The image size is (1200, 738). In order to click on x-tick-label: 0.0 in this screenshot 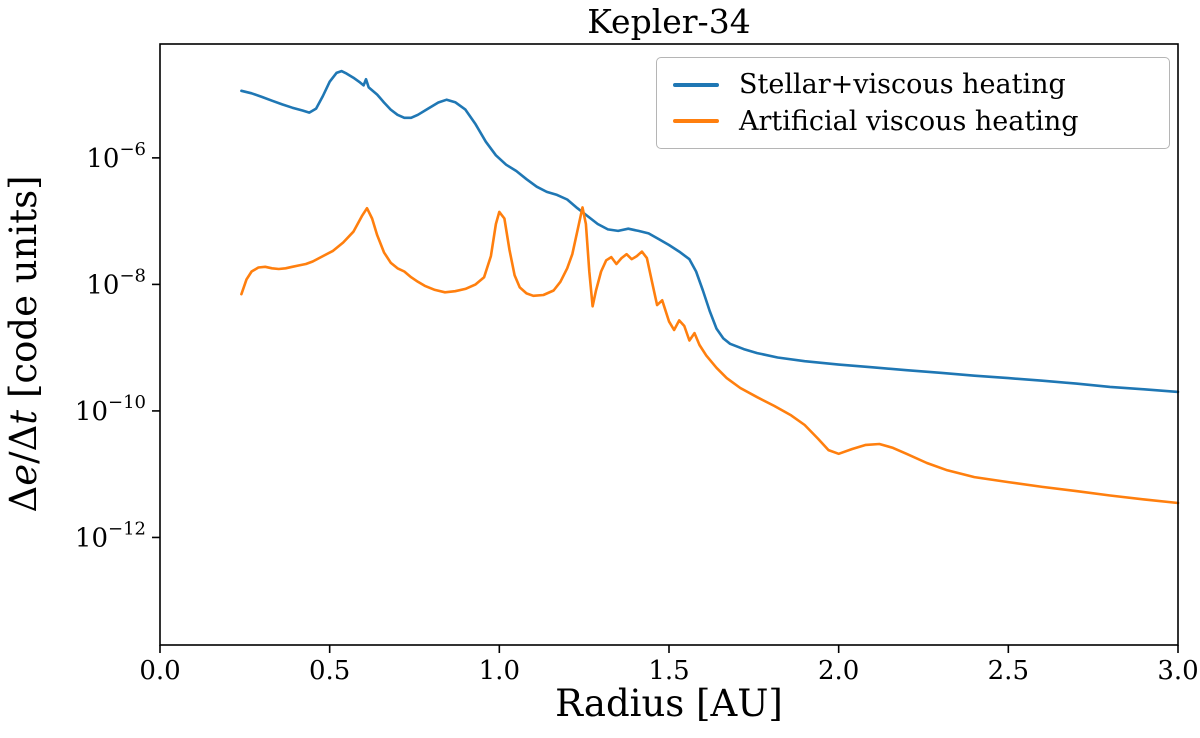, I will do `click(159, 671)`.